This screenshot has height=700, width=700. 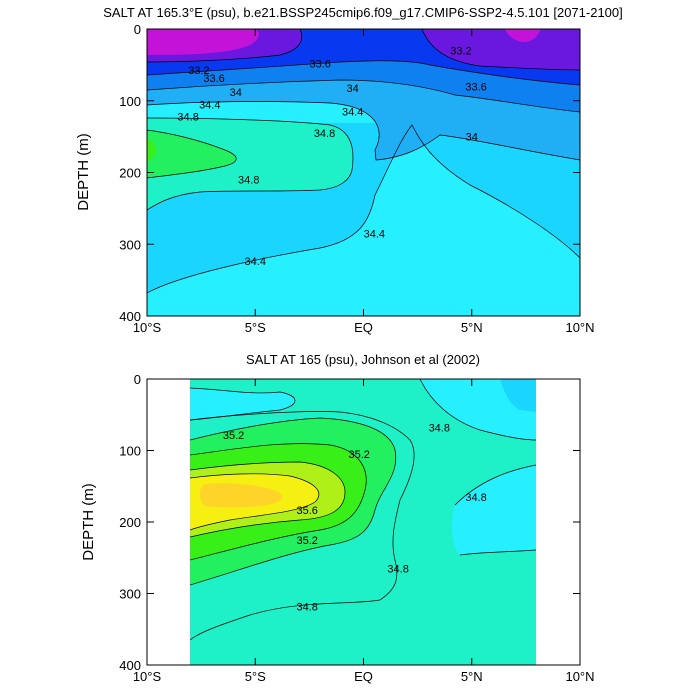 I want to click on bottom-region-gold, so click(x=241, y=495).